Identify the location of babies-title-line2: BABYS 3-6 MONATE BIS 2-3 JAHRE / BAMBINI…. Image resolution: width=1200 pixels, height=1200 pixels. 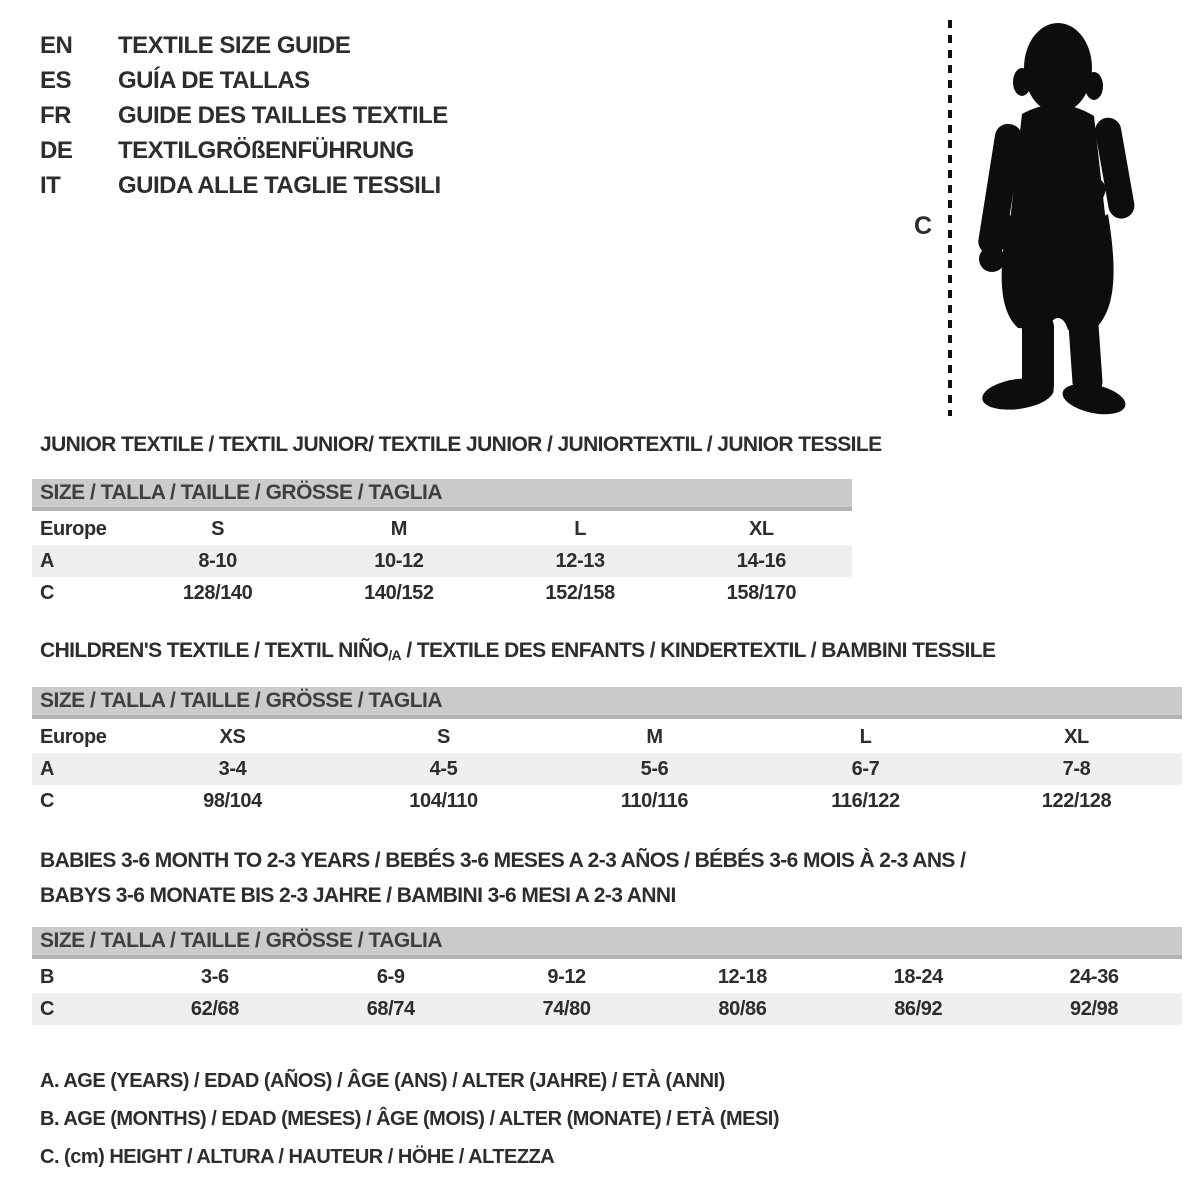
(358, 895).